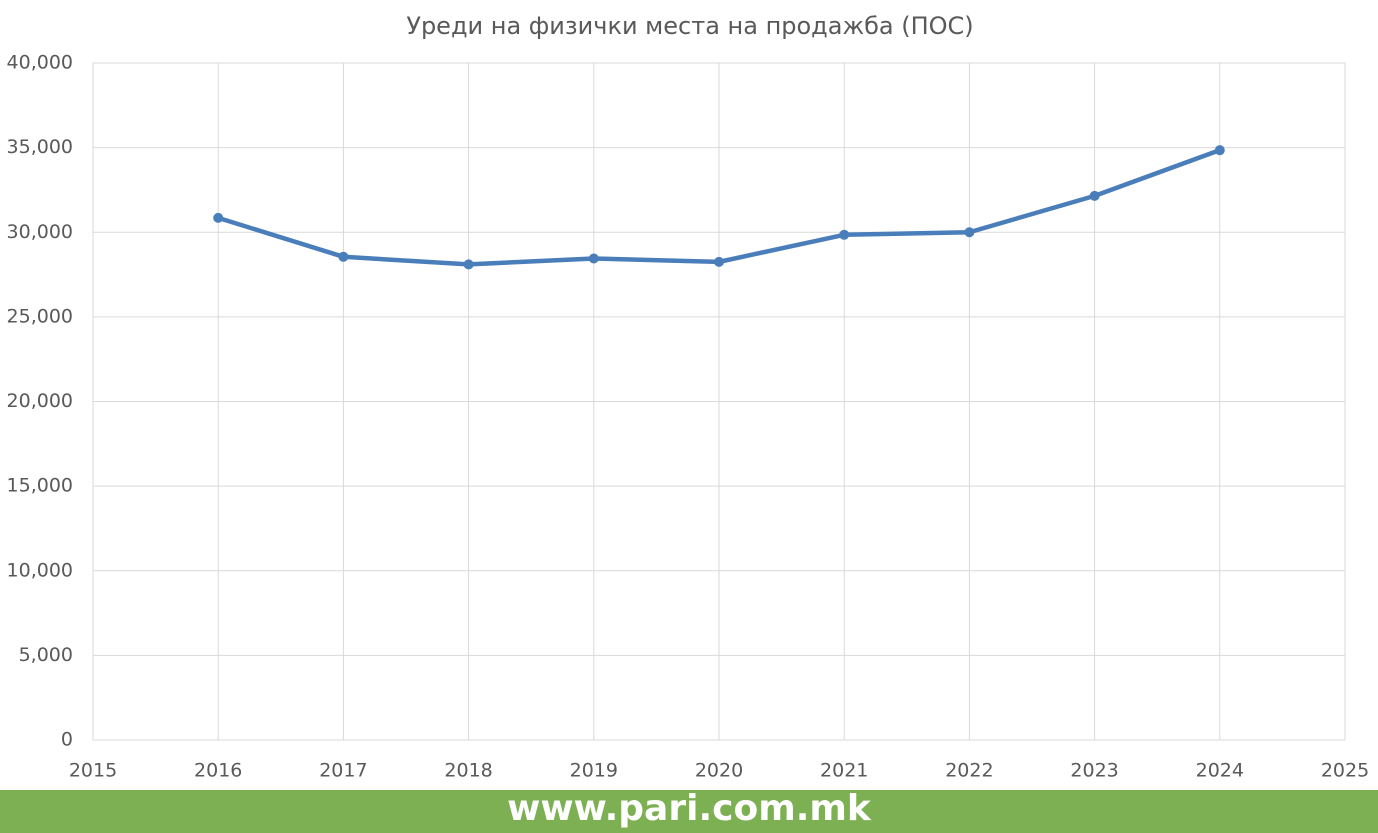 The height and width of the screenshot is (833, 1378). I want to click on x-tick-label: 2021, so click(844, 771).